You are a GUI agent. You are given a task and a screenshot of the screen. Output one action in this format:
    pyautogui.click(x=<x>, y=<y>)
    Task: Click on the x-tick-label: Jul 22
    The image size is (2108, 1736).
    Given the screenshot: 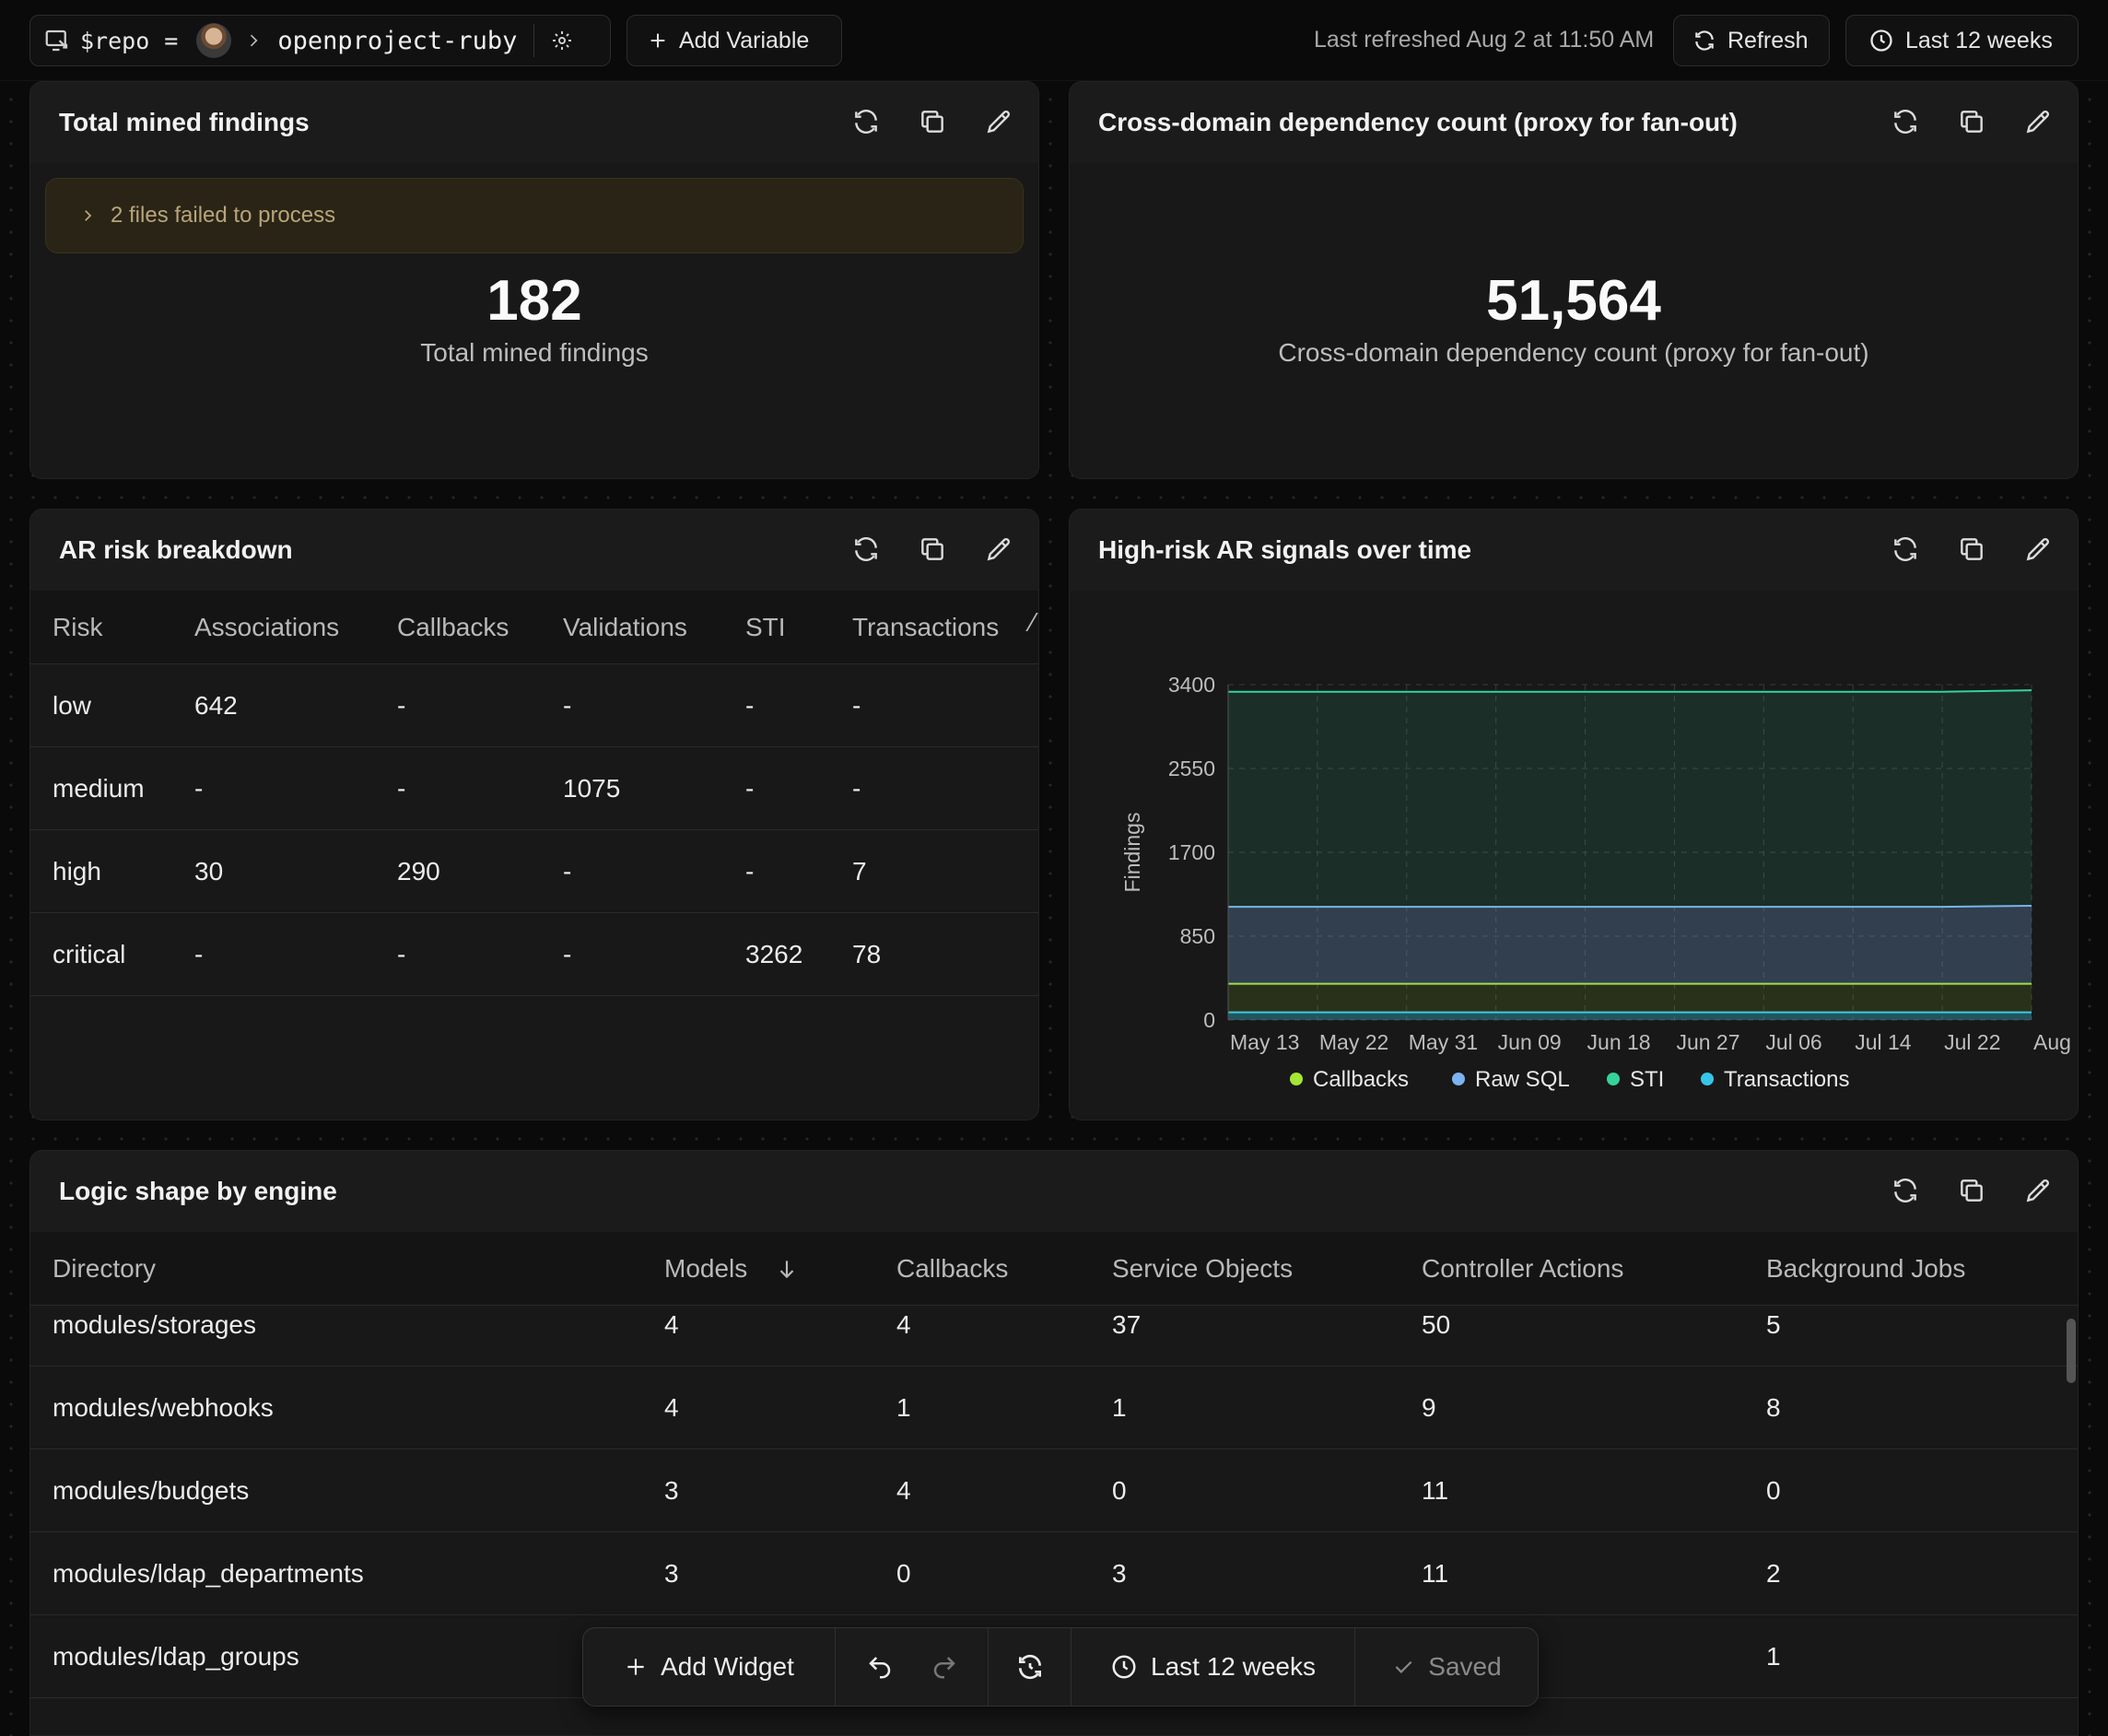 What is the action you would take?
    pyautogui.click(x=1972, y=1042)
    